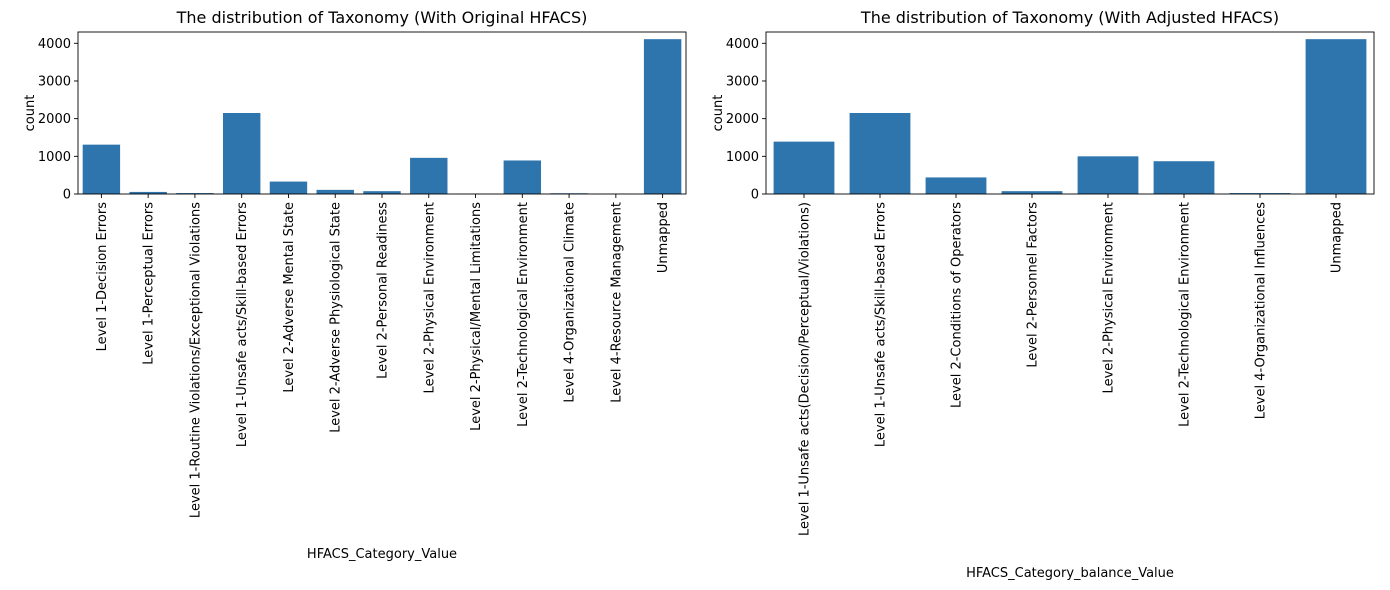 The height and width of the screenshot is (590, 1390). What do you see at coordinates (289, 297) in the screenshot?
I see `x-tick-label: Level 2-Adverse Mental State` at bounding box center [289, 297].